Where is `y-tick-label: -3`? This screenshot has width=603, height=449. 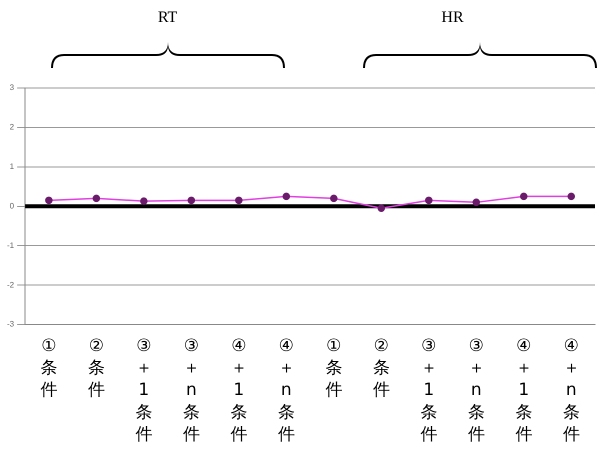
y-tick-label: -3 is located at coordinates (10, 324).